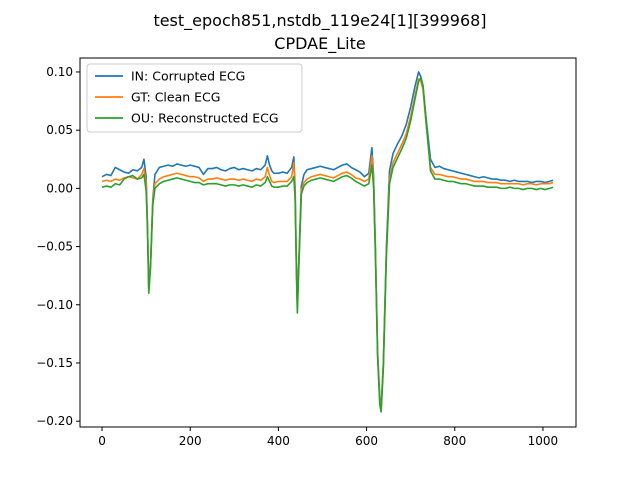 The height and width of the screenshot is (480, 640). I want to click on y-tick-label: −0.15, so click(54, 363).